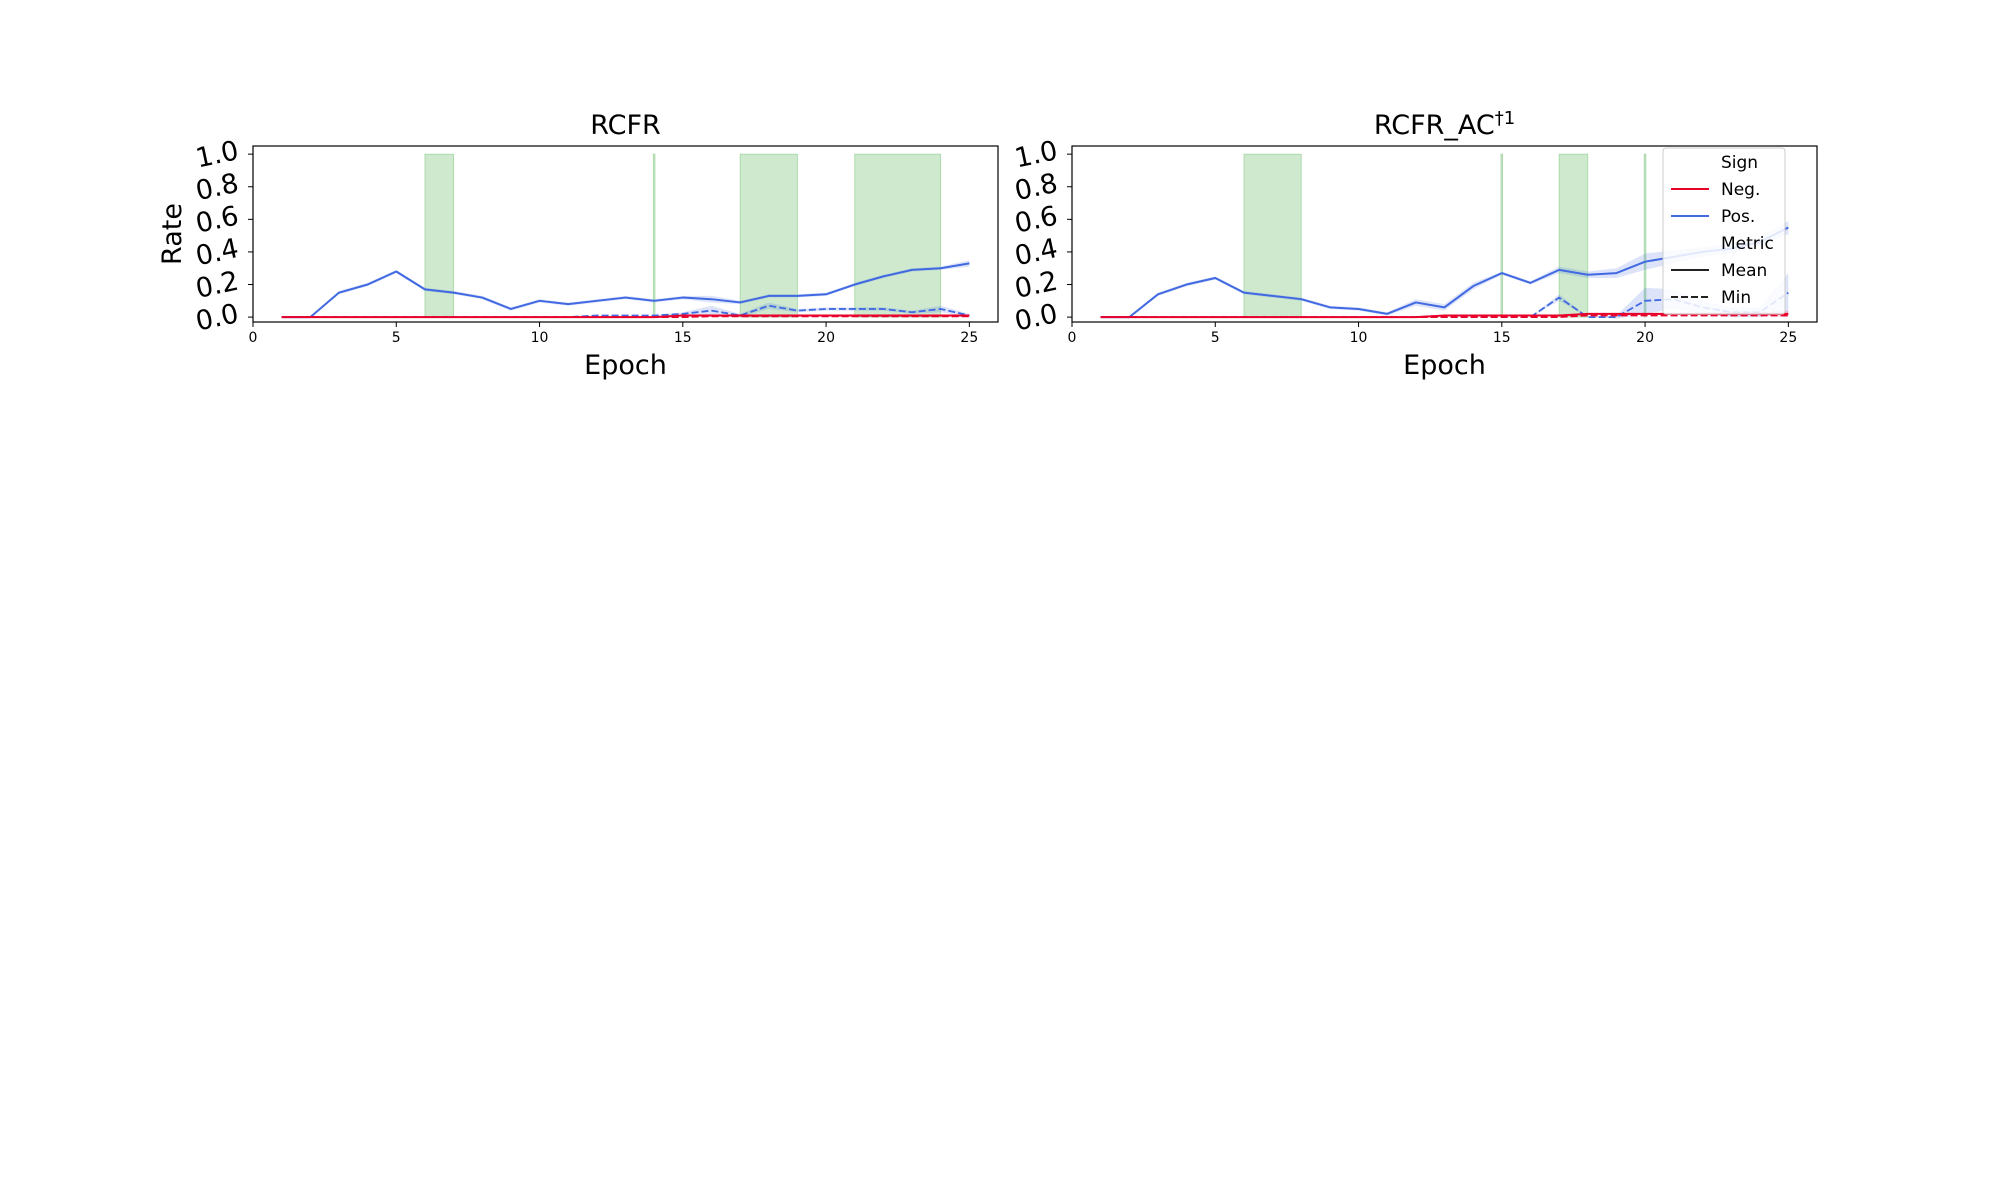 This screenshot has width=2000, height=1200. What do you see at coordinates (1505, 118) in the screenshot?
I see `chart-title-superscript: †1` at bounding box center [1505, 118].